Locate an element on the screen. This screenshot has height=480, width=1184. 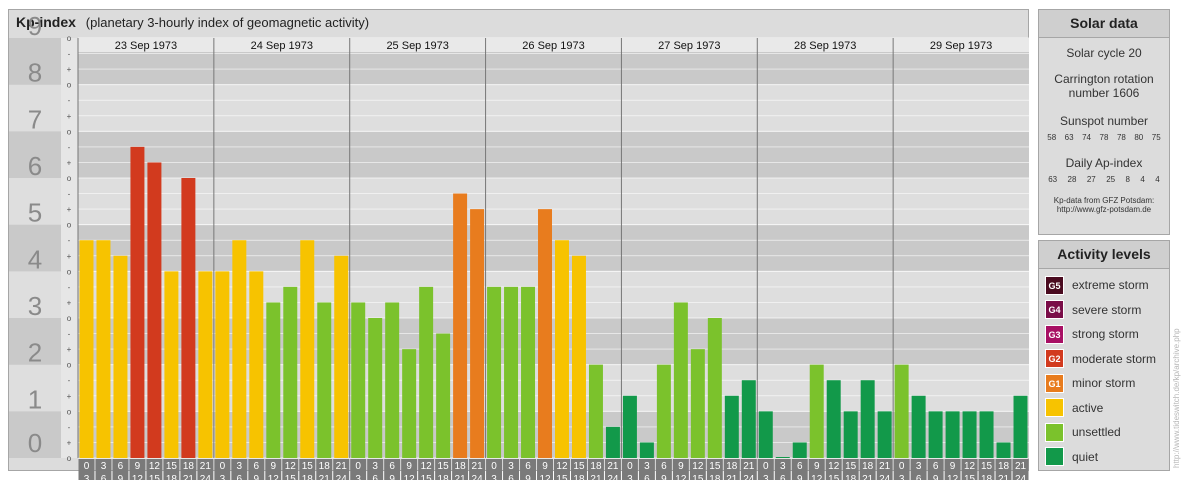
legend-item-g1: G1 minor storm is located at coordinates (1104, 383).